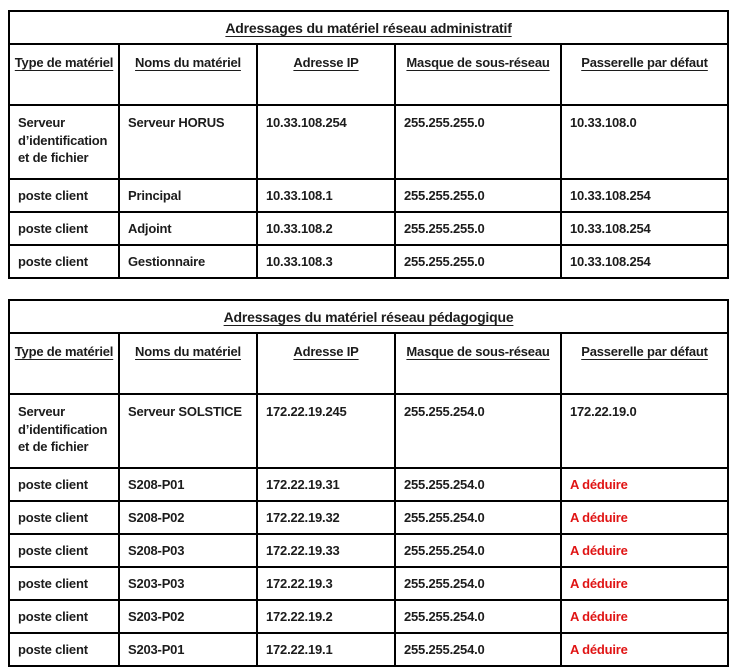 The width and height of the screenshot is (733, 667). I want to click on ip-address-cell: 172.22.19.3, so click(326, 583).